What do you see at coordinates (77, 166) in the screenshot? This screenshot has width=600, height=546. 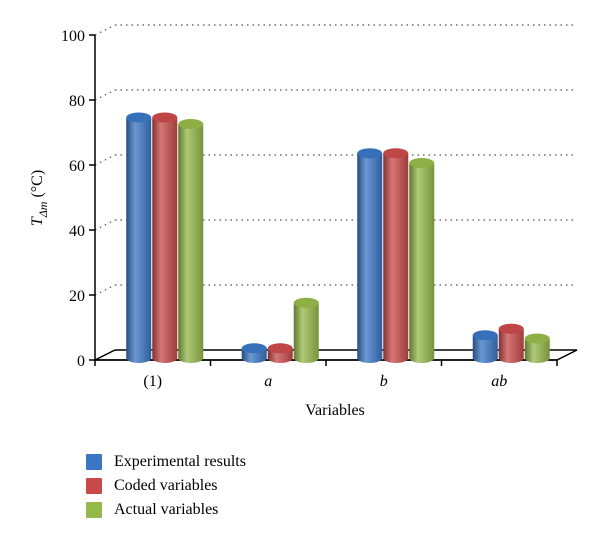 I see `y-tick-label: 60` at bounding box center [77, 166].